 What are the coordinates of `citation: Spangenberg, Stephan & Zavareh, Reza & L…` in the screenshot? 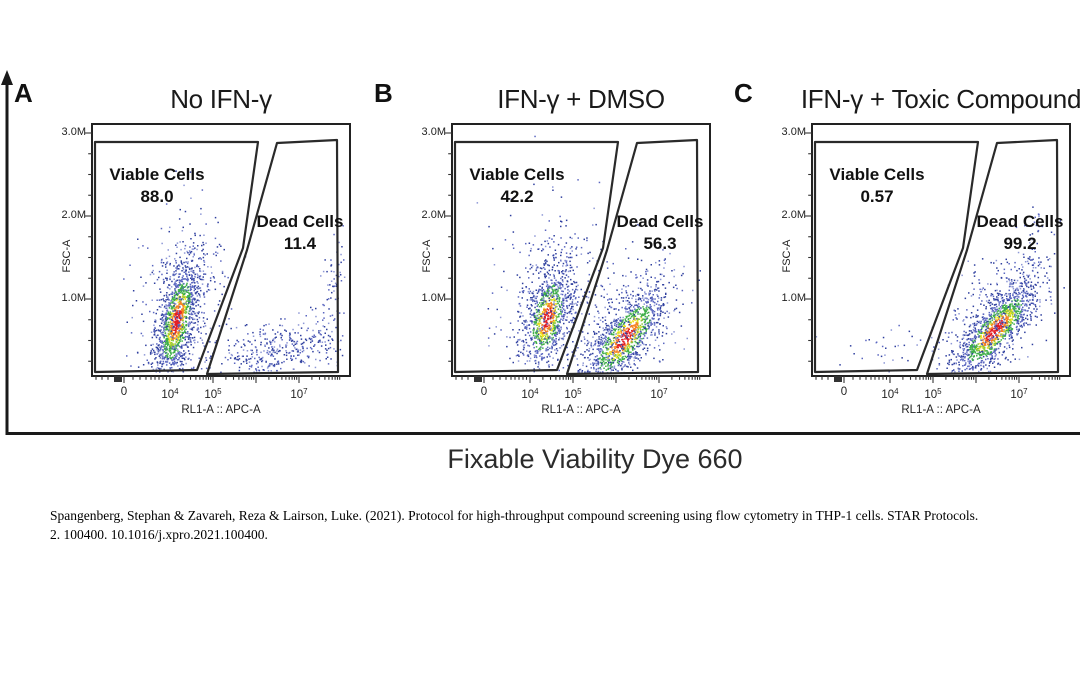 It's located at (550, 525).